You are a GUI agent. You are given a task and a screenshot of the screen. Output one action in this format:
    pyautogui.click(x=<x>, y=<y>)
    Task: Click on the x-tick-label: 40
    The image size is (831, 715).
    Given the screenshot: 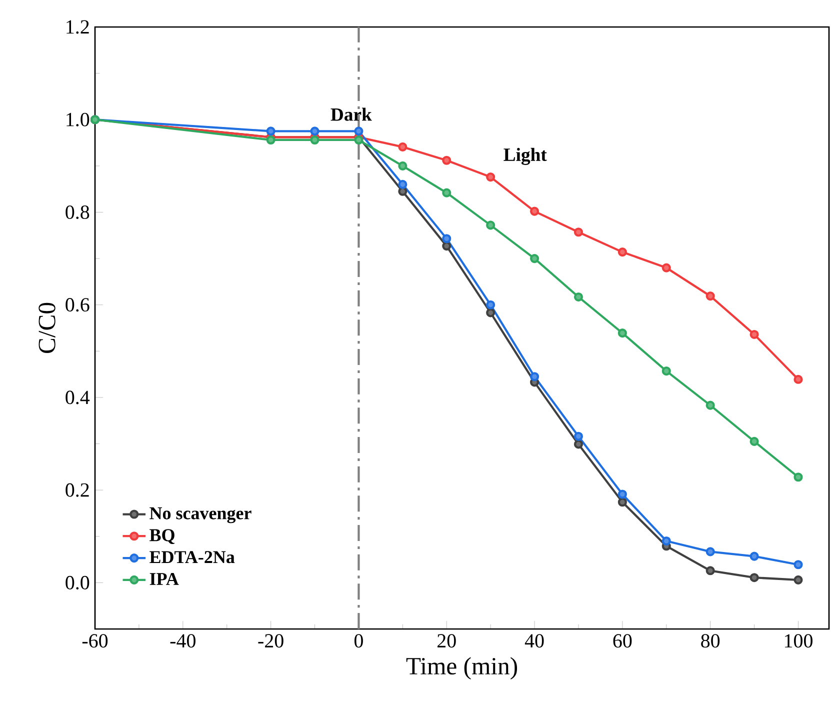 What is the action you would take?
    pyautogui.click(x=534, y=641)
    